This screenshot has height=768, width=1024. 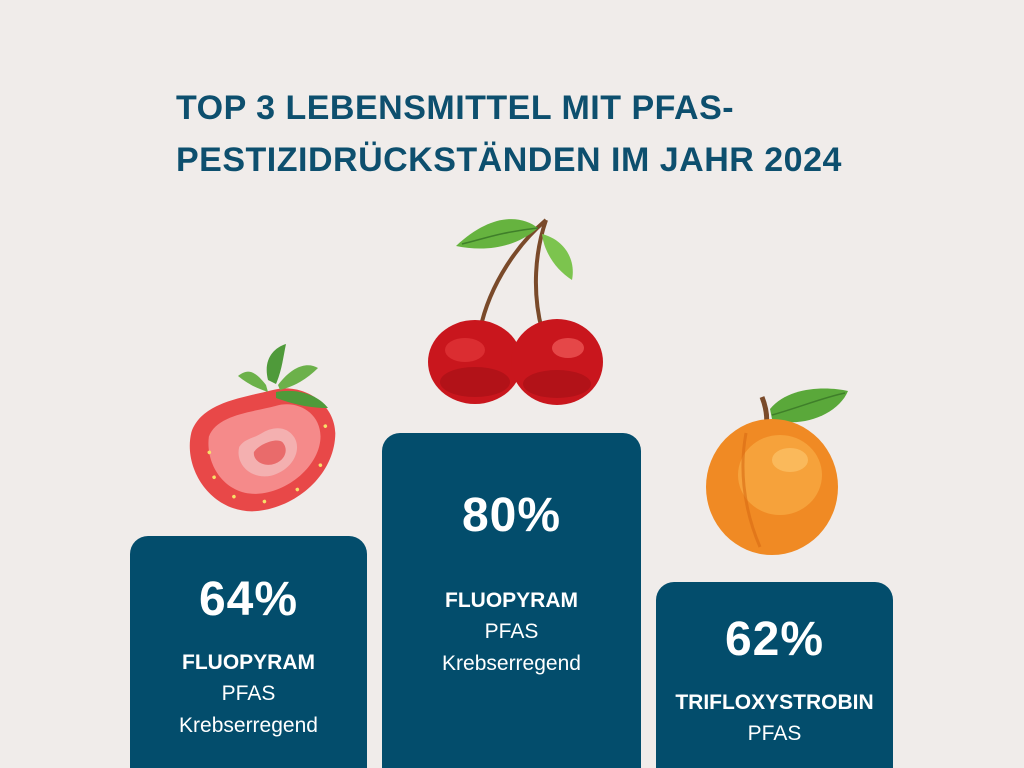 What do you see at coordinates (455, 108) in the screenshot?
I see `title-line-1: TOP 3 LEBENSMITTEL MIT PFAS-` at bounding box center [455, 108].